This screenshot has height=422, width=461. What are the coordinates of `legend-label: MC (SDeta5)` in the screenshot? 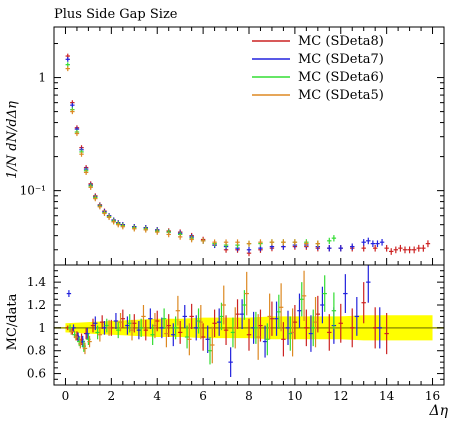 It's located at (341, 95).